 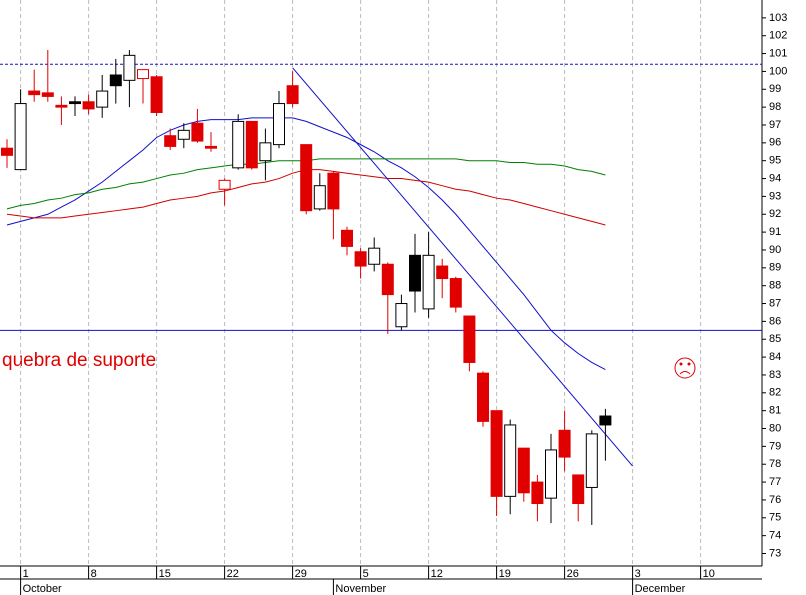 I want to click on y-tick-label: 102, so click(x=778, y=36).